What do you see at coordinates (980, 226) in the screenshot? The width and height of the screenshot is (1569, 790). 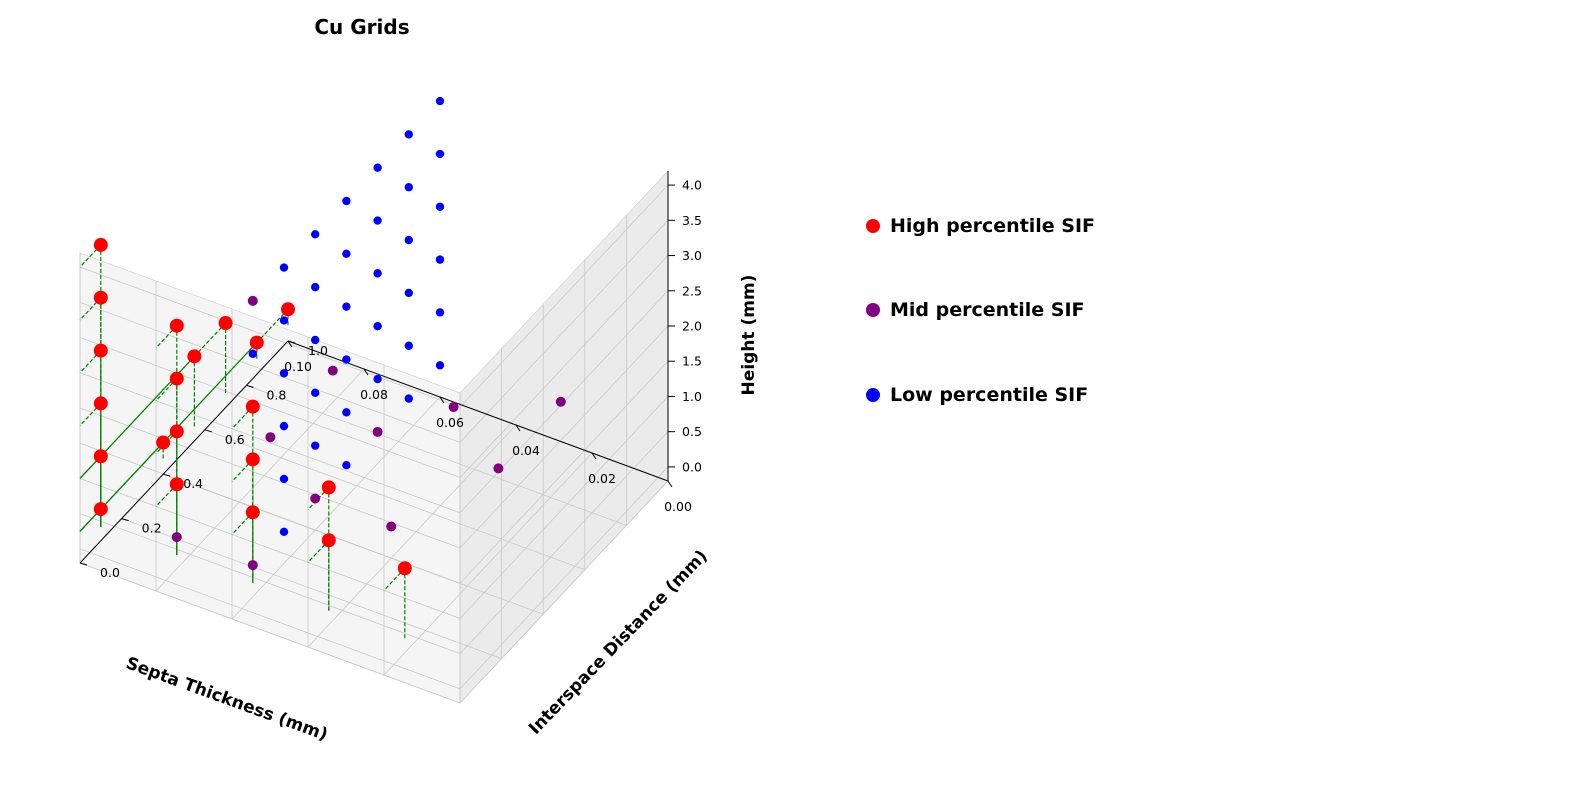 I see `legend-item-high: High percentile SIF` at bounding box center [980, 226].